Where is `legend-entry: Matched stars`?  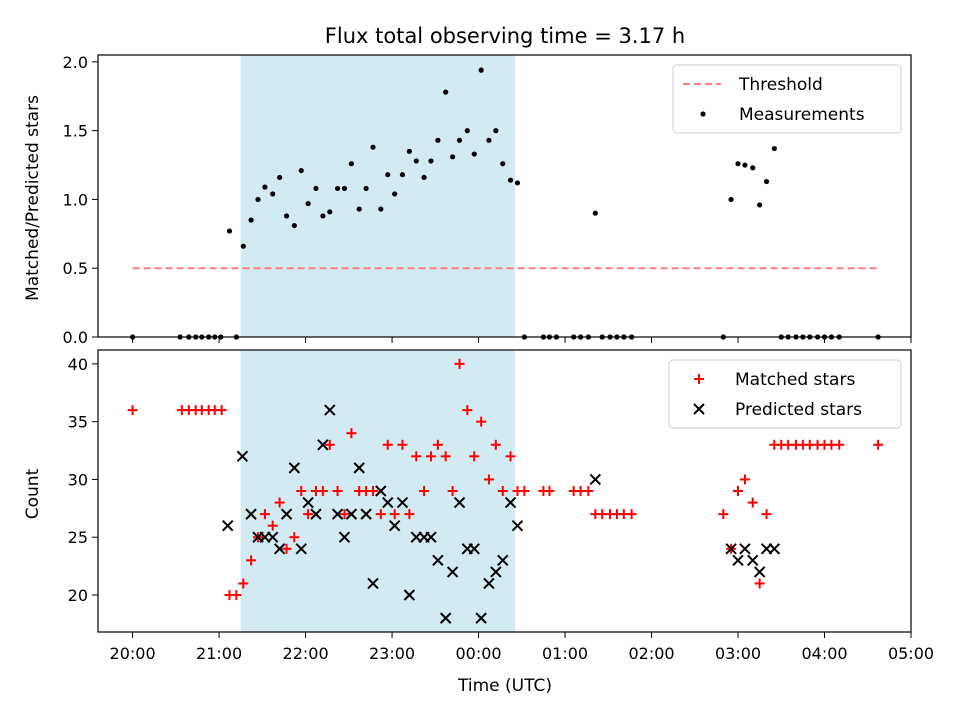 legend-entry: Matched stars is located at coordinates (774, 380).